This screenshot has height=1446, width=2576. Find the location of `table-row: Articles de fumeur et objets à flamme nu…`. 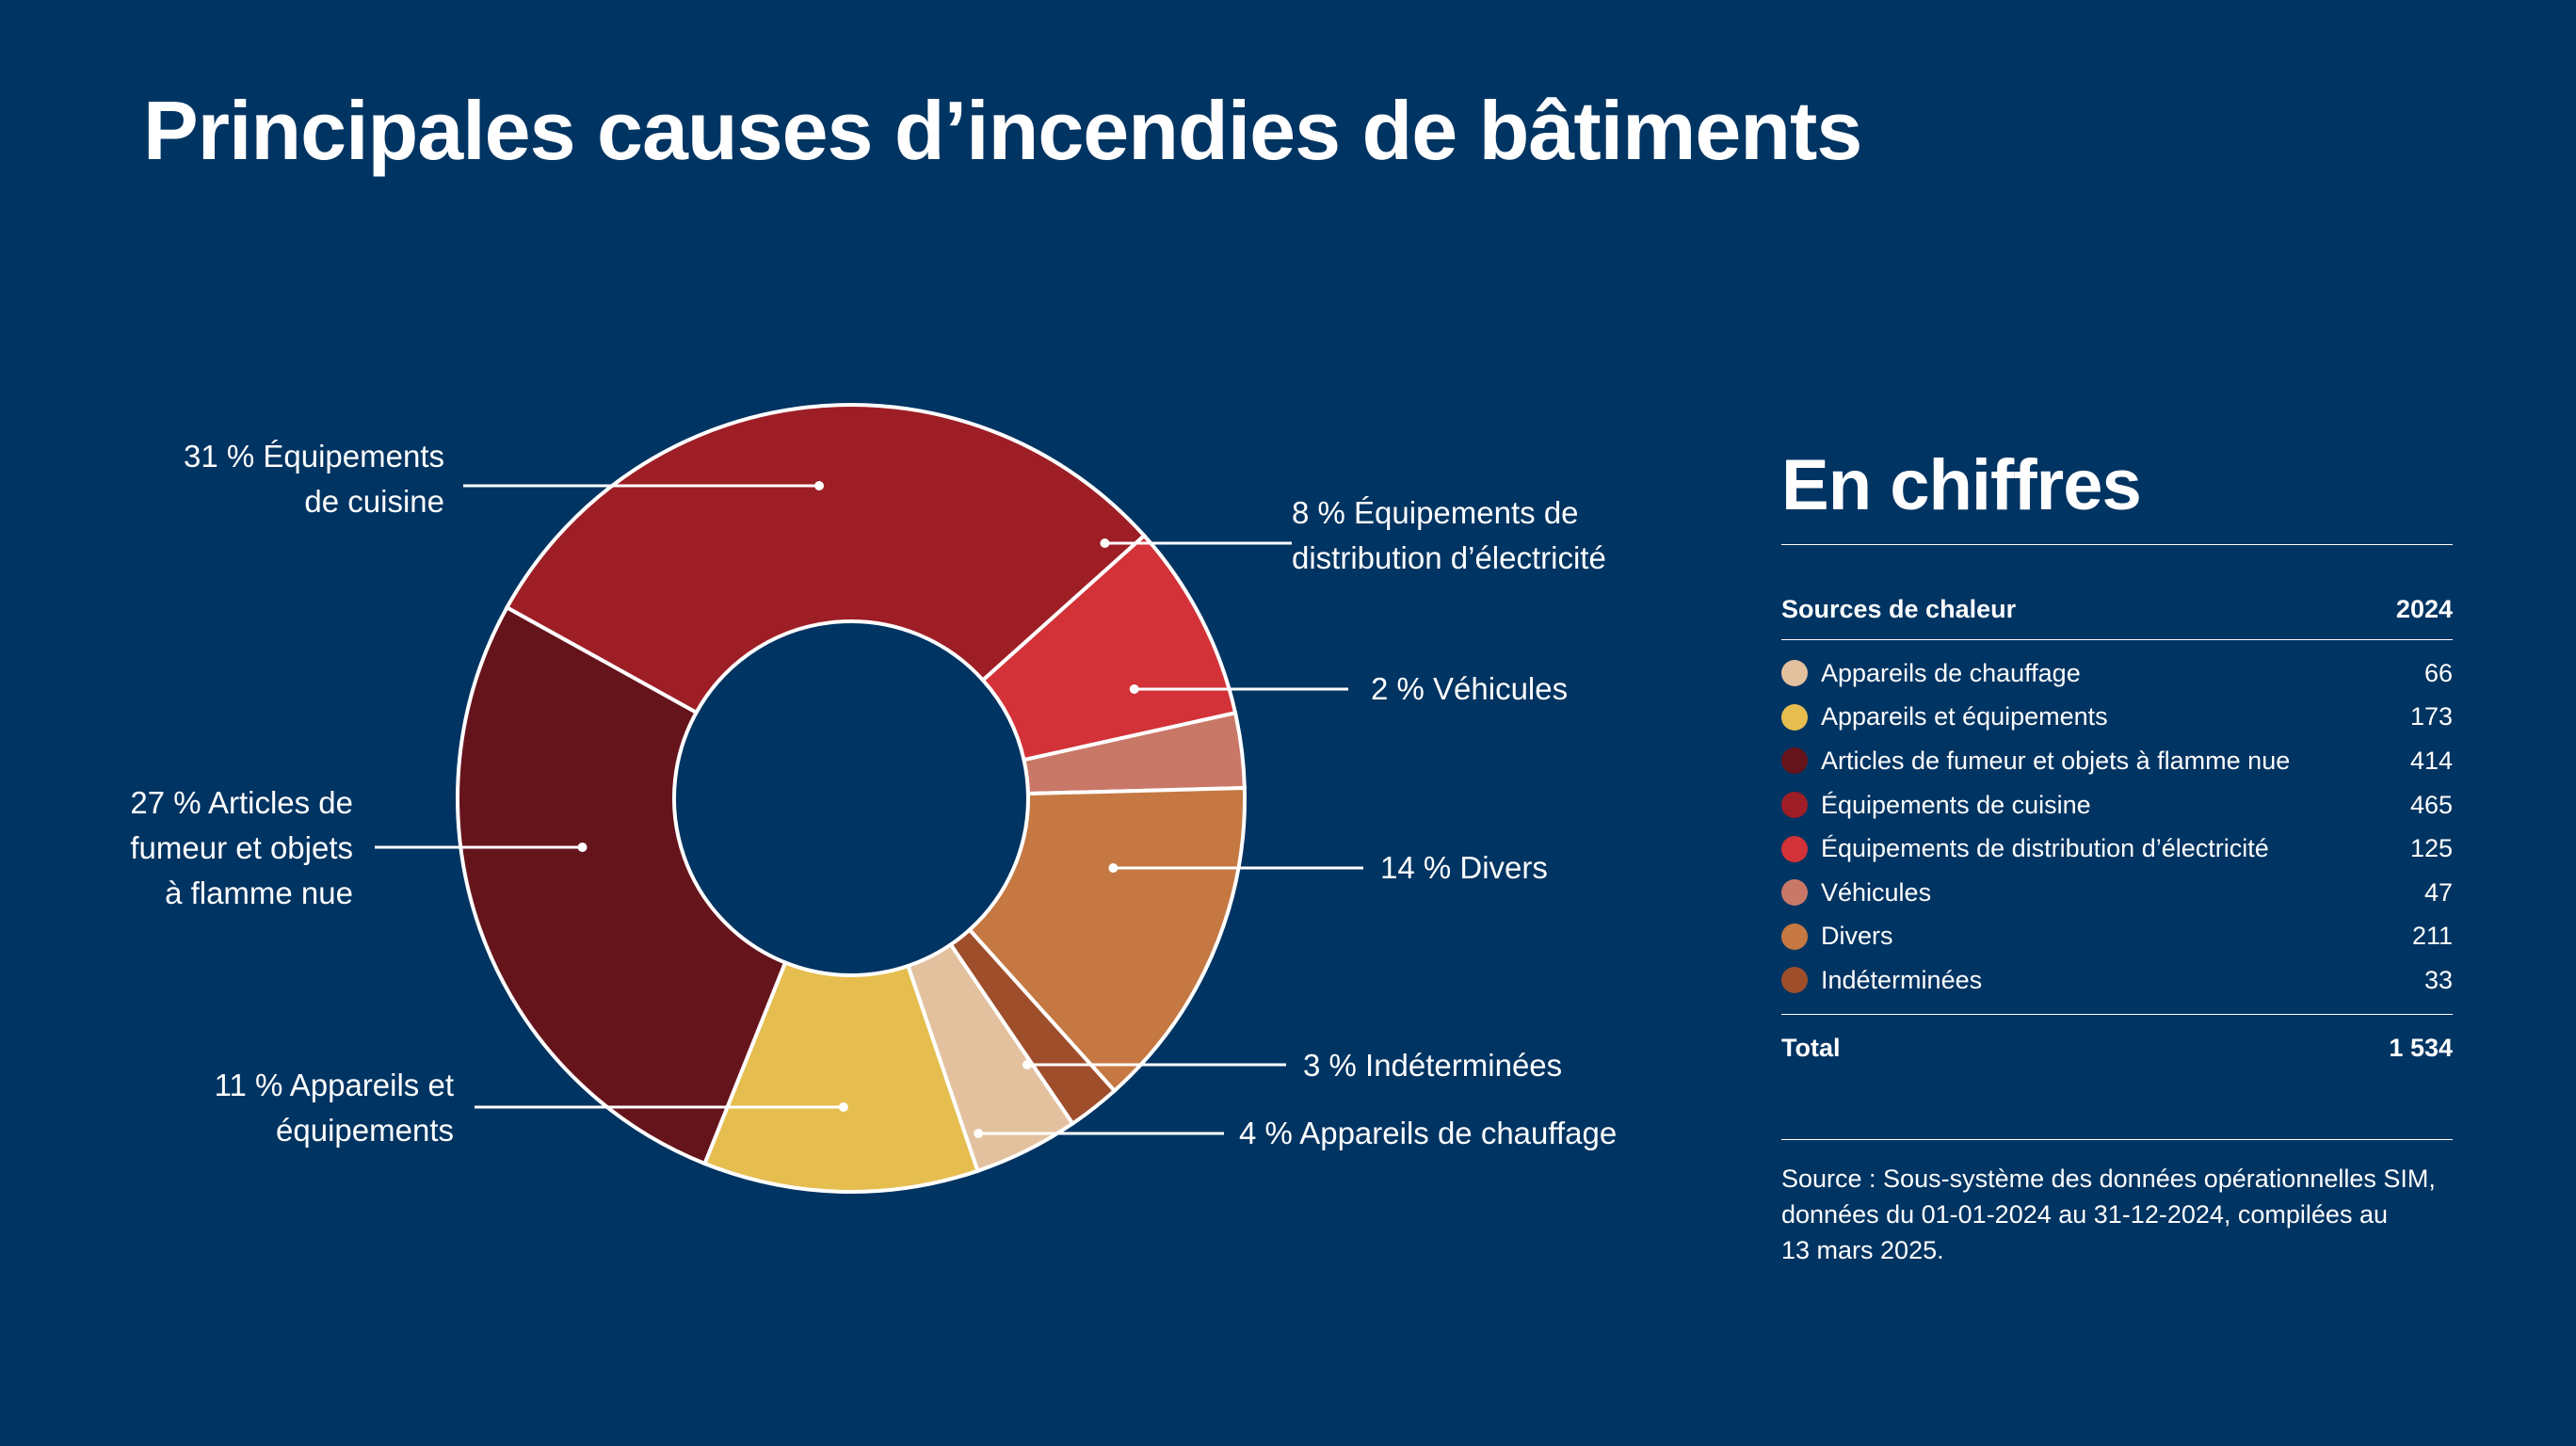

table-row: Articles de fumeur et objets à flamme nu… is located at coordinates (2117, 761).